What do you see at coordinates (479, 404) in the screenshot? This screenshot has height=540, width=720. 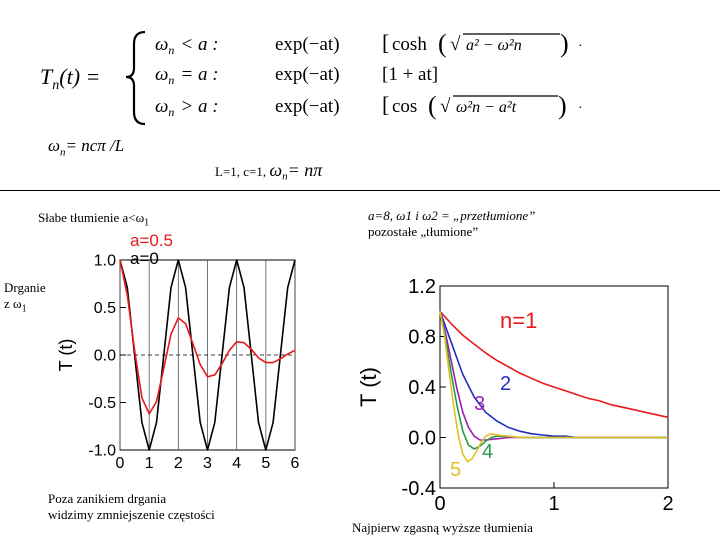 I see `series-label-3: 3` at bounding box center [479, 404].